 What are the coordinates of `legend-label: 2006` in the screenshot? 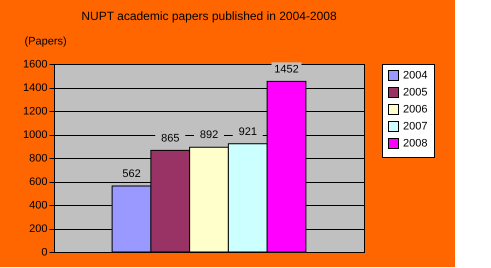 It's located at (415, 110).